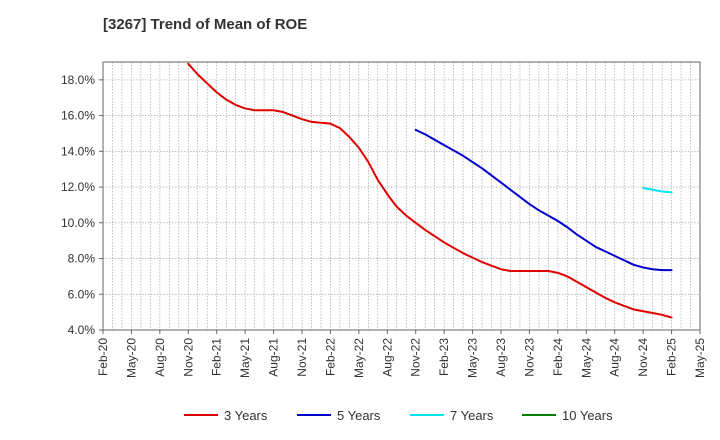 The width and height of the screenshot is (720, 440). I want to click on legend-label-5-years: 5 Years, so click(359, 415).